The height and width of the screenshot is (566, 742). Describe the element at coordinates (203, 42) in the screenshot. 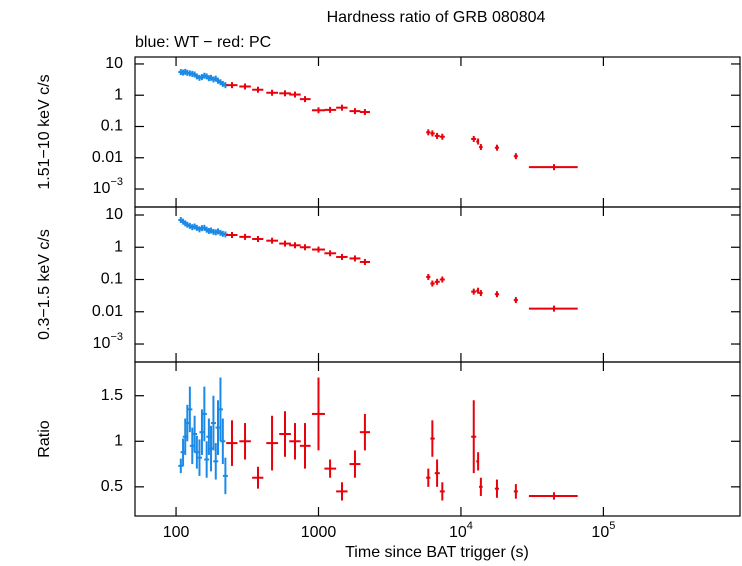

I see `chart-subtitle: blue: WT − red: PC` at that location.